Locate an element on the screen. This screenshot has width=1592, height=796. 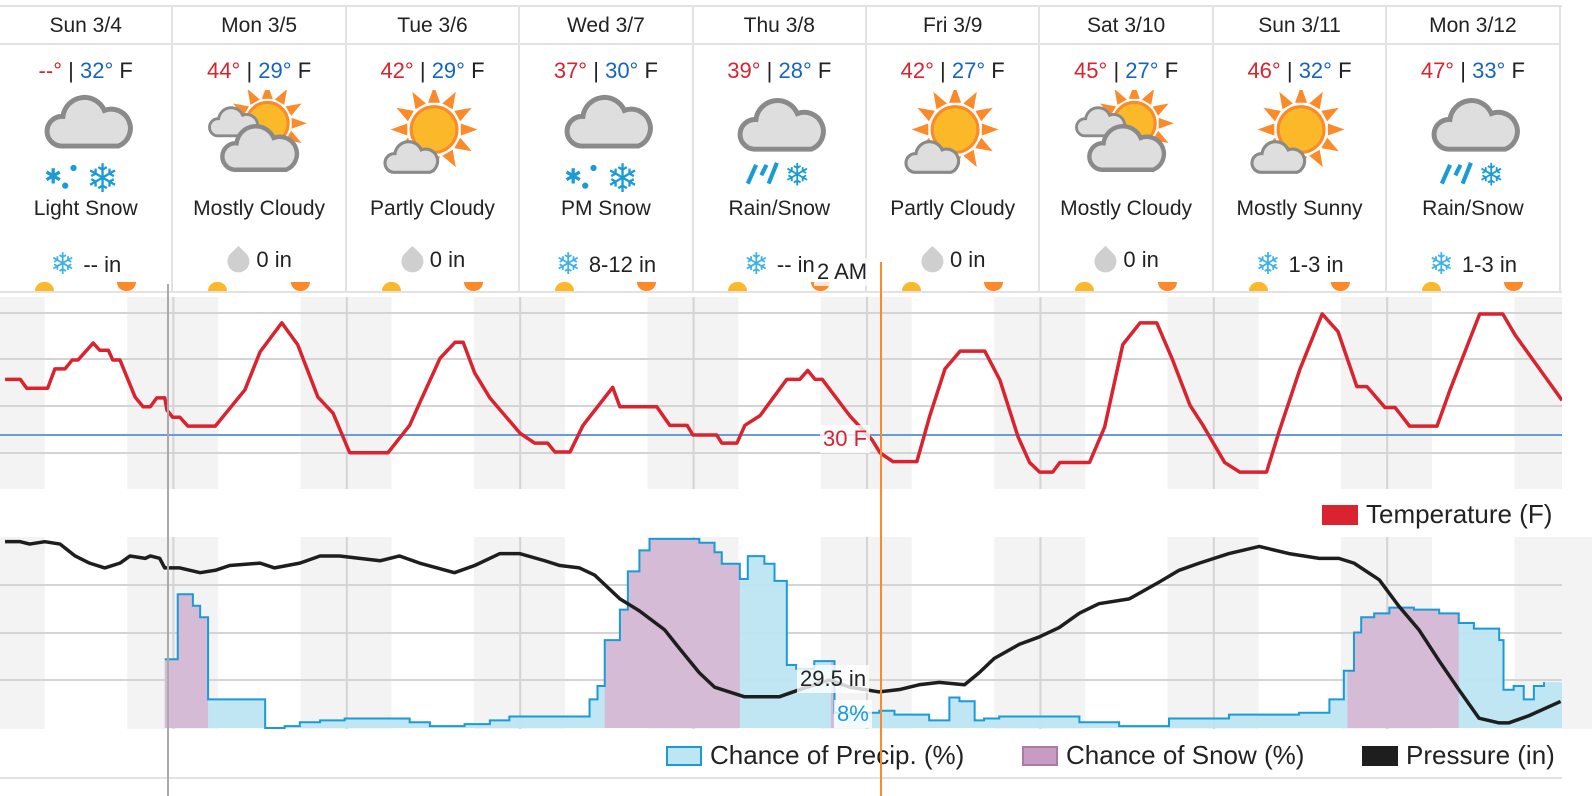
high-temp: --° is located at coordinates (50, 70).